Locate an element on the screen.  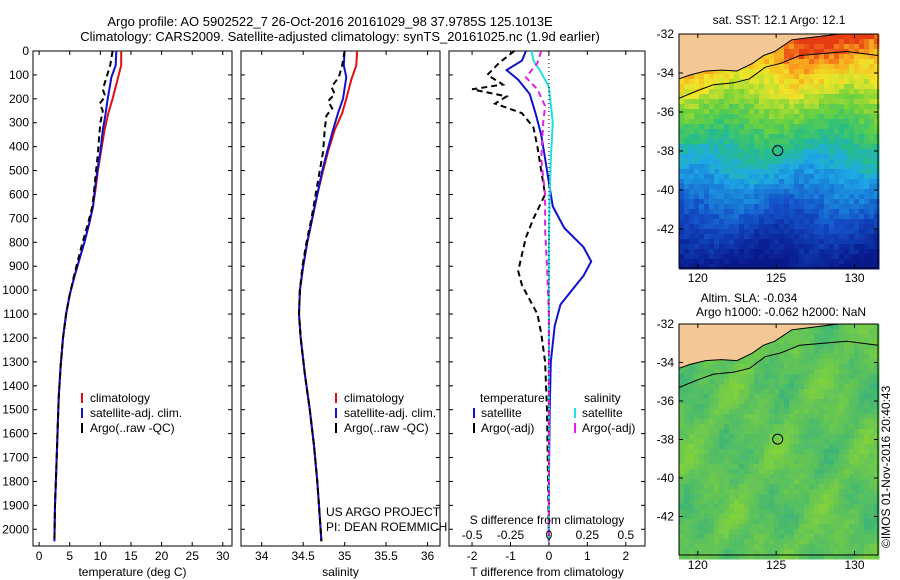
x-axis-label: T difference from climatology is located at coordinates (547, 572).